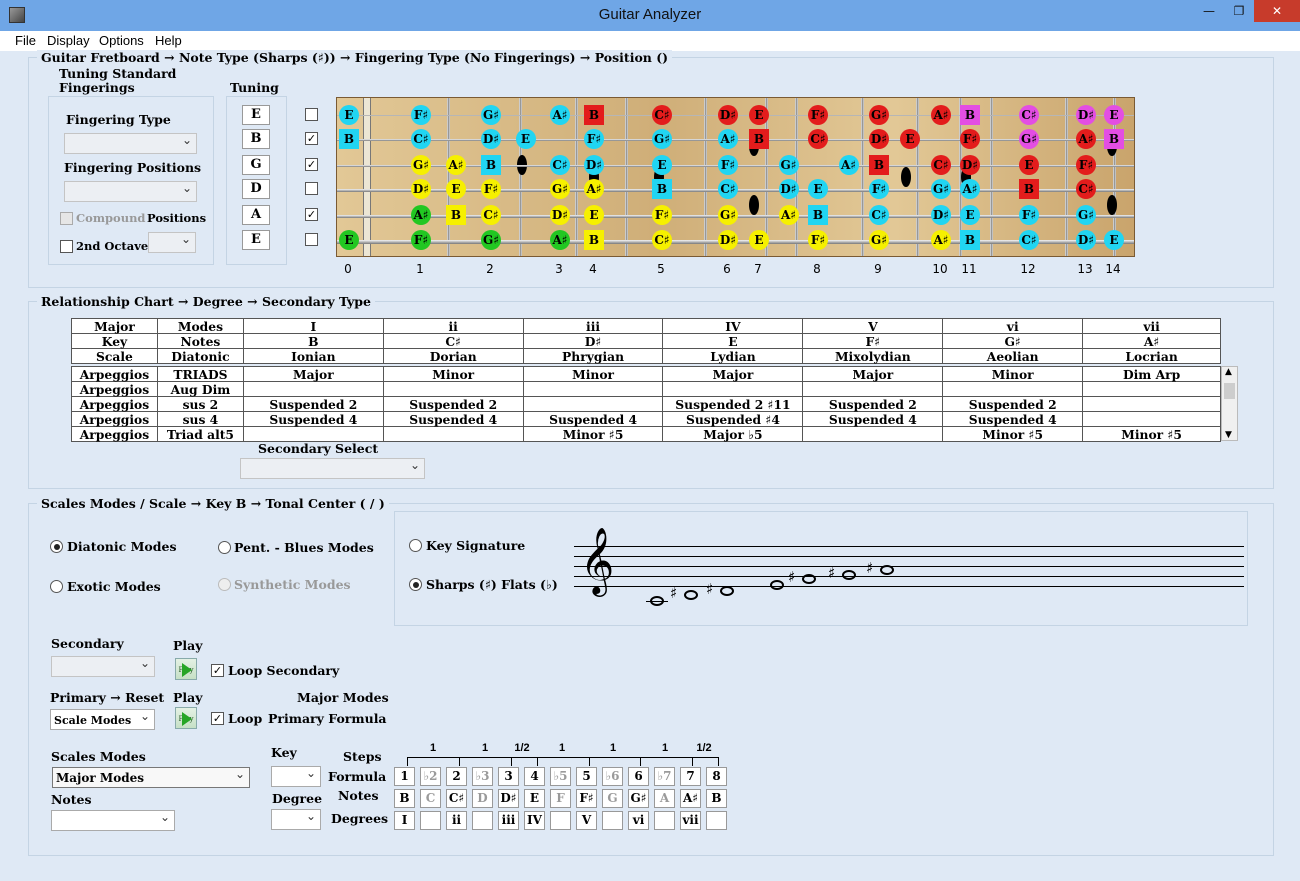  I want to click on notes-cell: D, so click(482, 798).